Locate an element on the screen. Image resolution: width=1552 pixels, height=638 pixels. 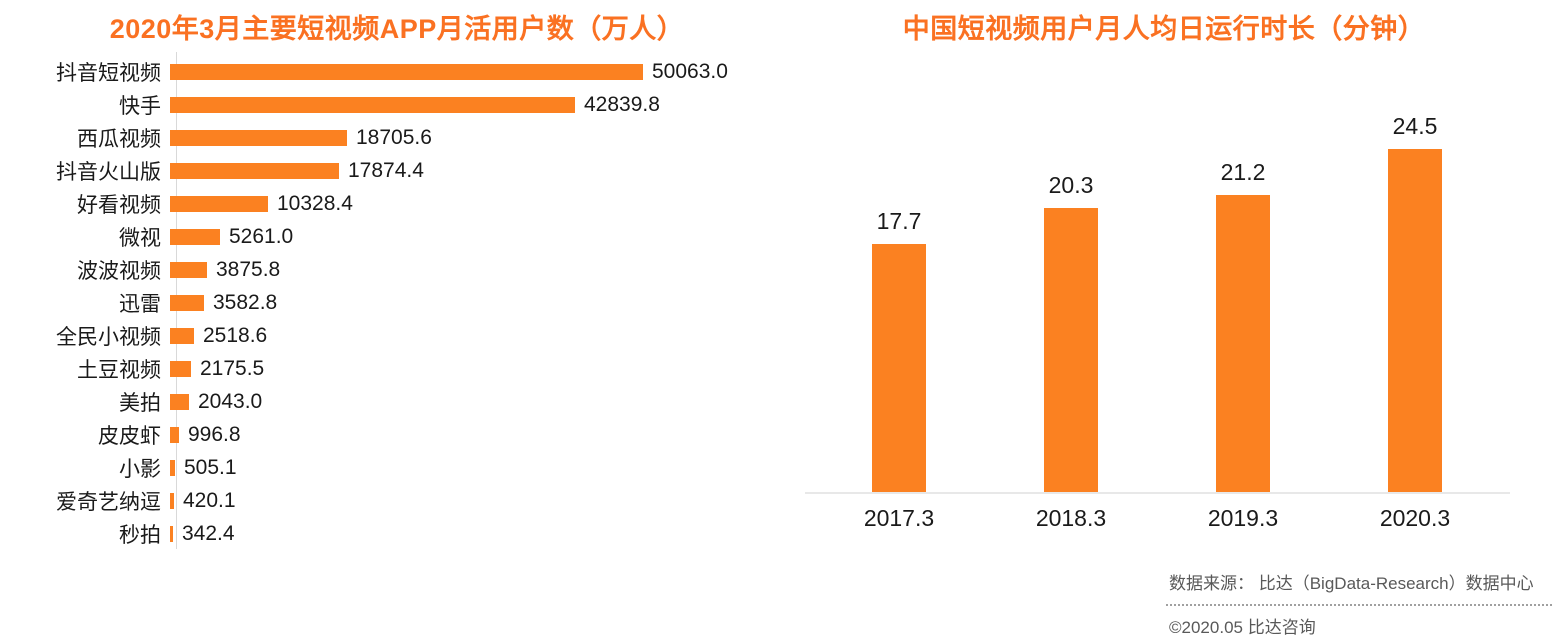
category-label: 小影 is located at coordinates (140, 469).